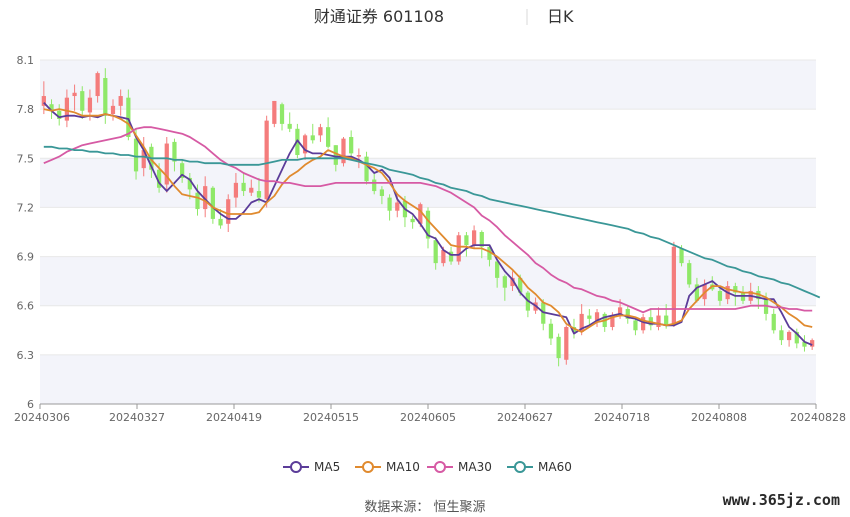 Image resolution: width=850 pixels, height=517 pixels. What do you see at coordinates (719, 417) in the screenshot?
I see `x-tick-label: 20240808` at bounding box center [719, 417].